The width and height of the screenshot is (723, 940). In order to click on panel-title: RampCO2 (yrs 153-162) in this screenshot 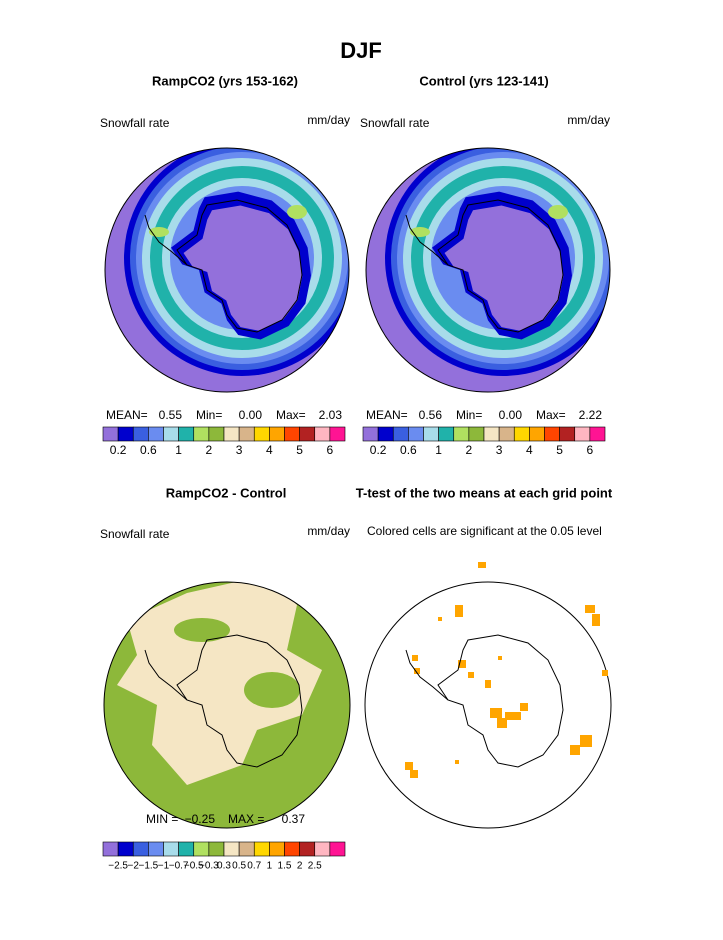, I will do `click(225, 80)`.